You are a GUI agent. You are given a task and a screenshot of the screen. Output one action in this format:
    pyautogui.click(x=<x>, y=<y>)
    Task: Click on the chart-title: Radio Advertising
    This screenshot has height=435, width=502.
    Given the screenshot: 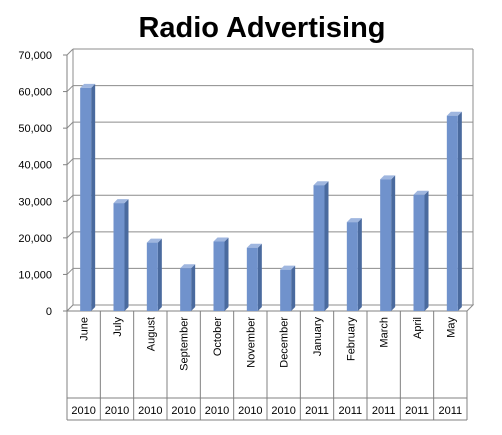 What is the action you would take?
    pyautogui.click(x=261, y=28)
    